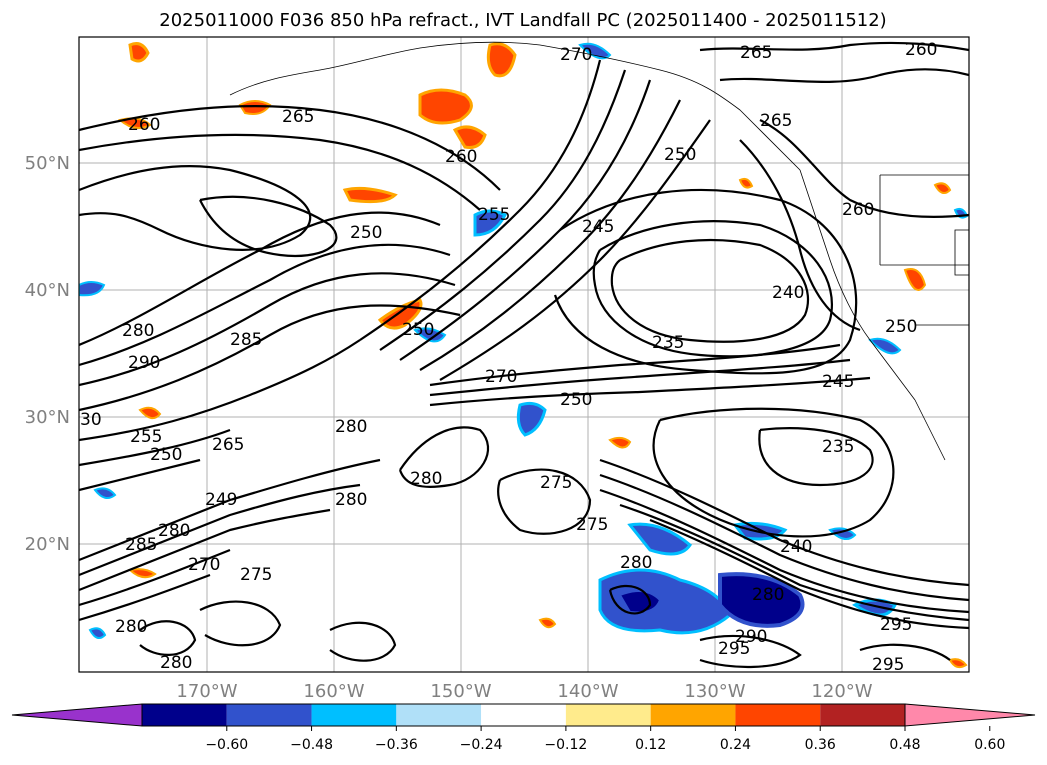 The width and height of the screenshot is (1047, 765). Describe the element at coordinates (47, 417) in the screenshot. I see `lat-label: 30°N` at that location.